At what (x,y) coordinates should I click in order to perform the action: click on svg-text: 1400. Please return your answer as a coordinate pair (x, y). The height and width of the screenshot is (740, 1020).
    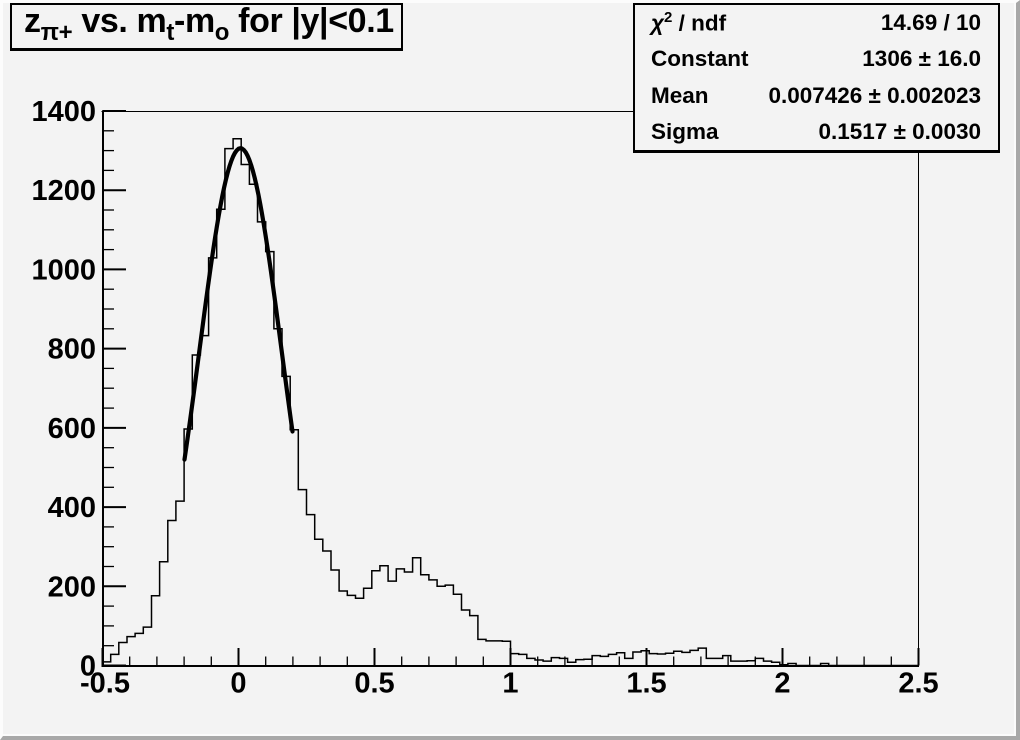
    Looking at the image, I should click on (63, 112).